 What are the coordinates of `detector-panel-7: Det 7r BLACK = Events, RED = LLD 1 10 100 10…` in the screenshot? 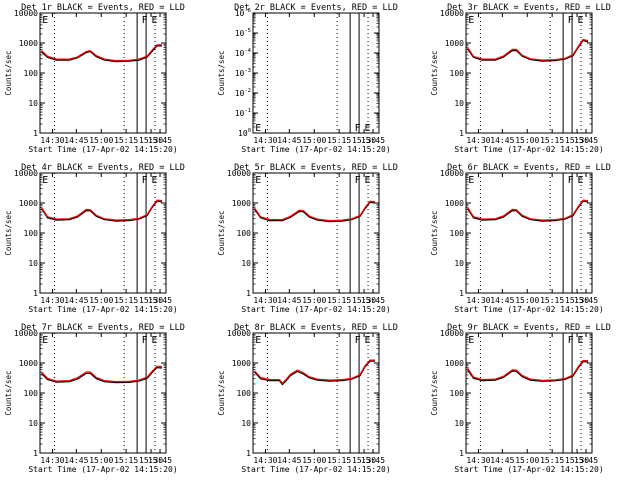 It's located at (94, 398).